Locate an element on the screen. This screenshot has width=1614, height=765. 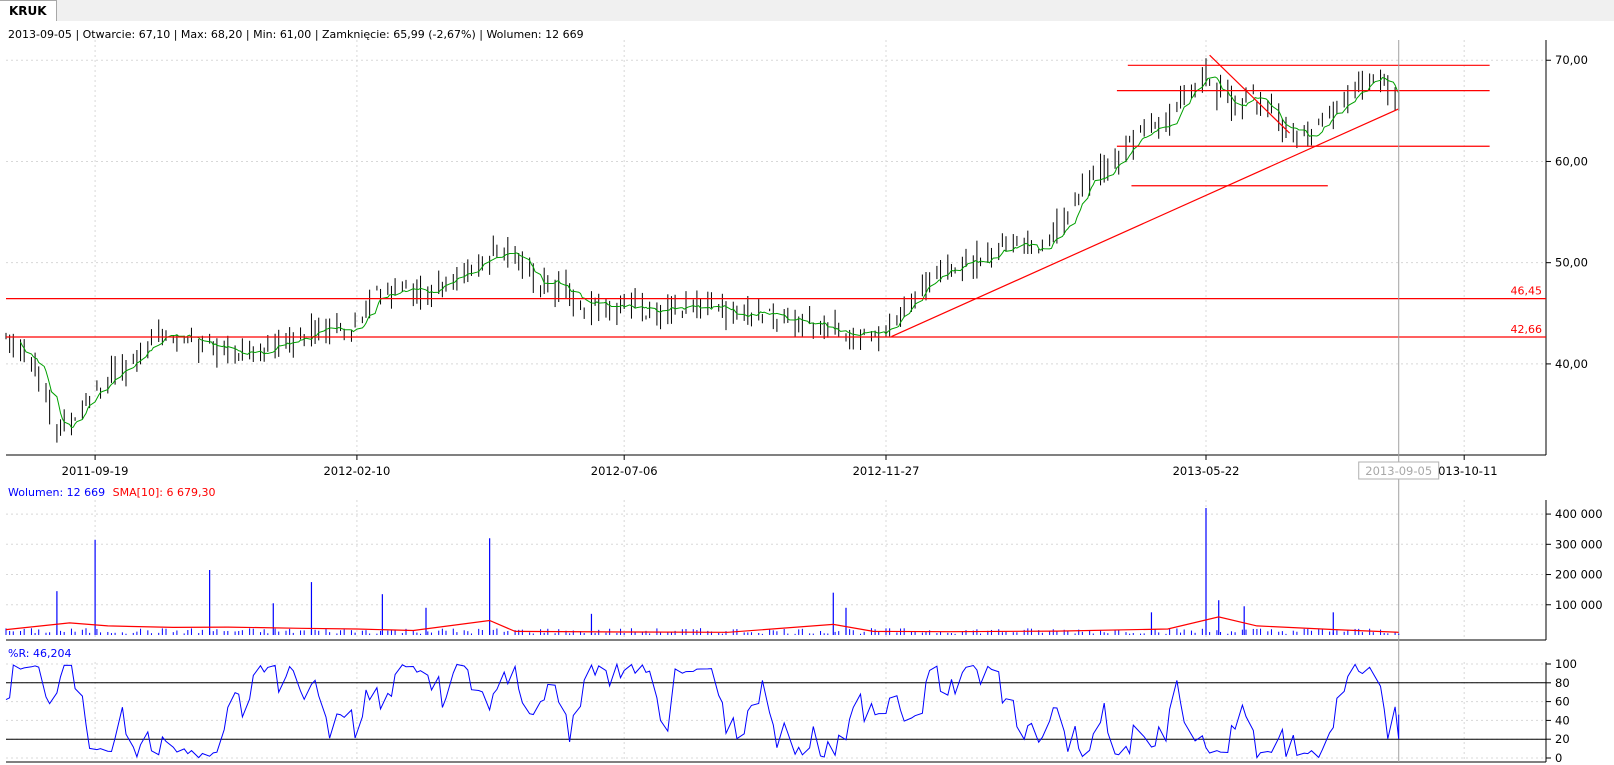
x-tick-label-1: 2012-02-10 is located at coordinates (356, 471).